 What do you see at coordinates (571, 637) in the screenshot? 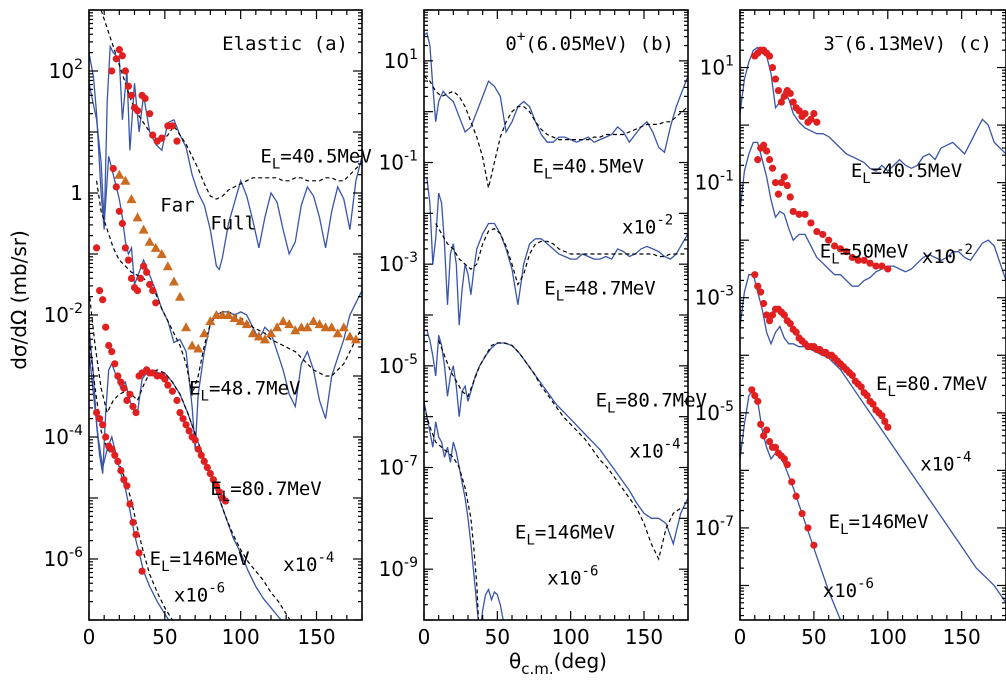
I see `x-tick-label: 100` at bounding box center [571, 637].